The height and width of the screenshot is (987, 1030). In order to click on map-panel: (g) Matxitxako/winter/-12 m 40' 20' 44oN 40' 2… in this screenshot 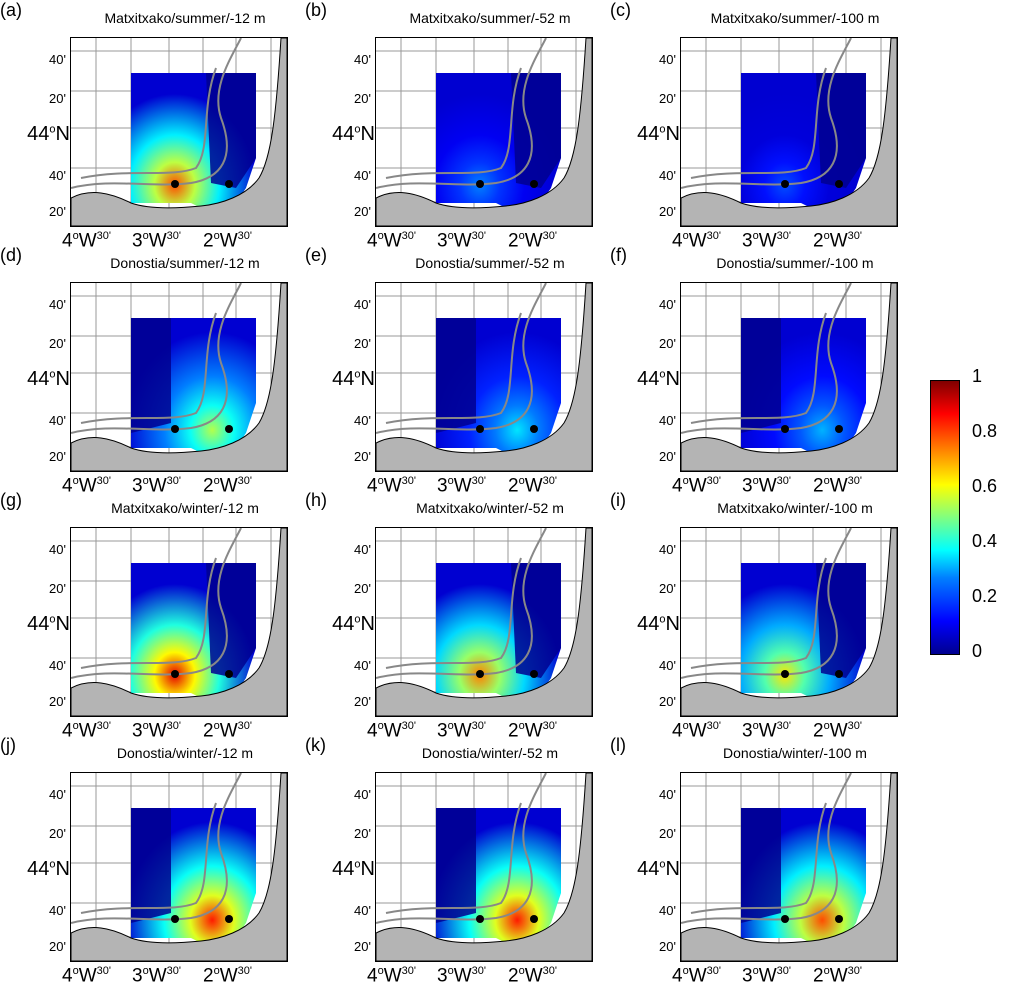, I will do `click(150, 615)`.